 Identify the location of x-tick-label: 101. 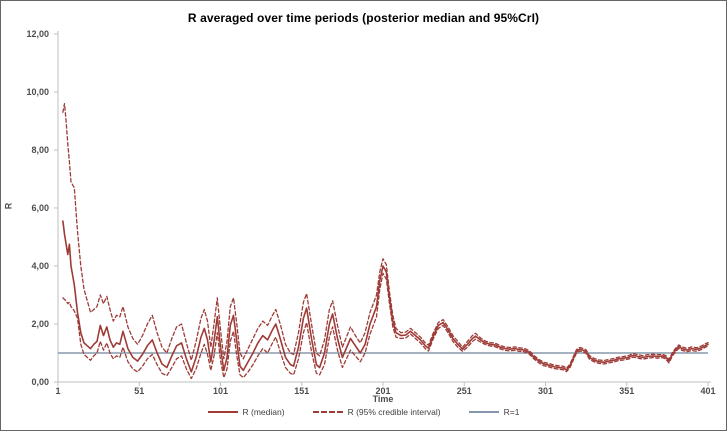
(220, 391).